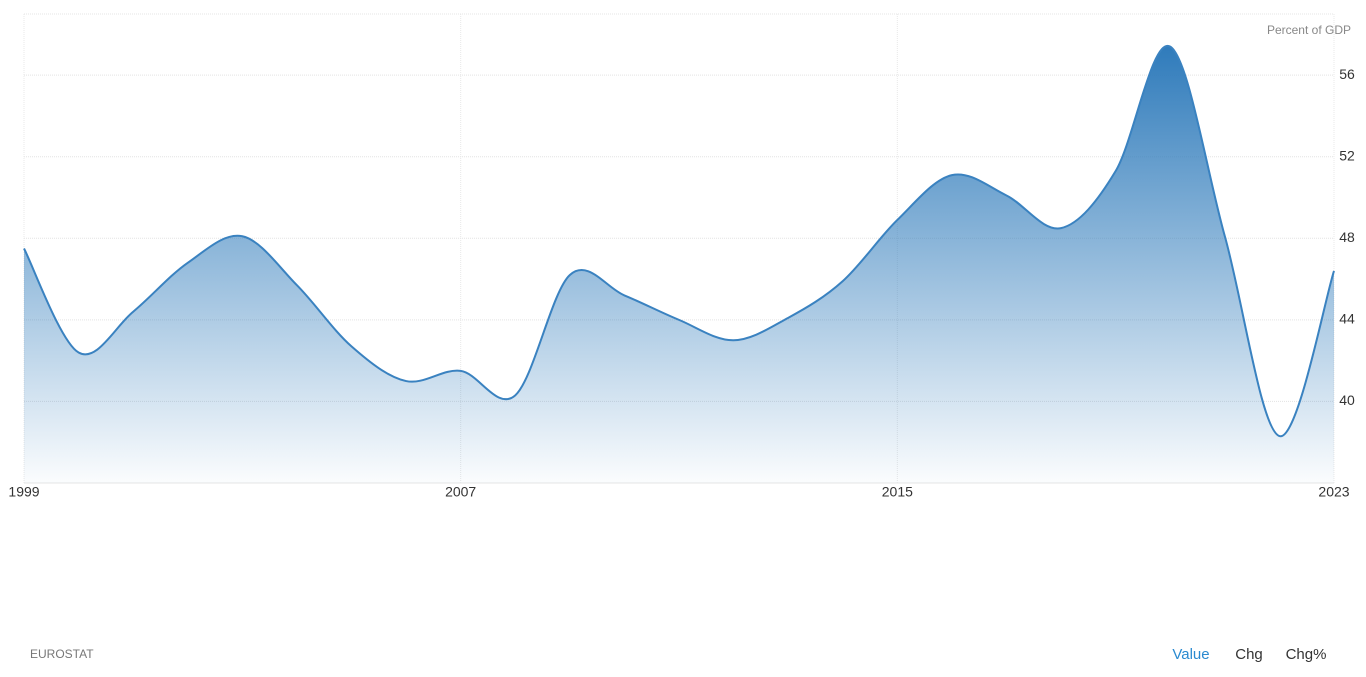 This screenshot has height=677, width=1366. Describe the element at coordinates (1190, 654) in the screenshot. I see `value-button: Value` at that location.